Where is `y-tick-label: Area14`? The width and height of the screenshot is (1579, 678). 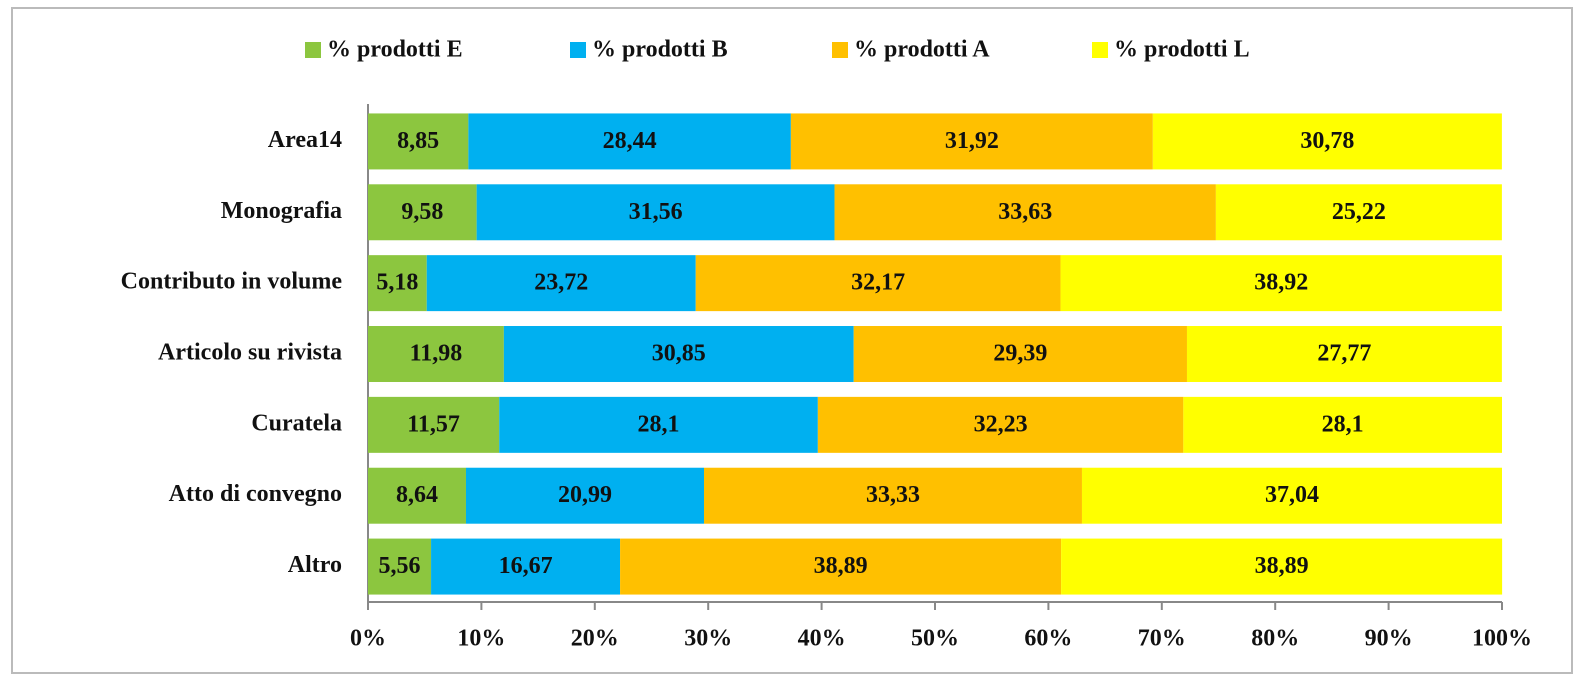 y-tick-label: Area14 is located at coordinates (305, 140).